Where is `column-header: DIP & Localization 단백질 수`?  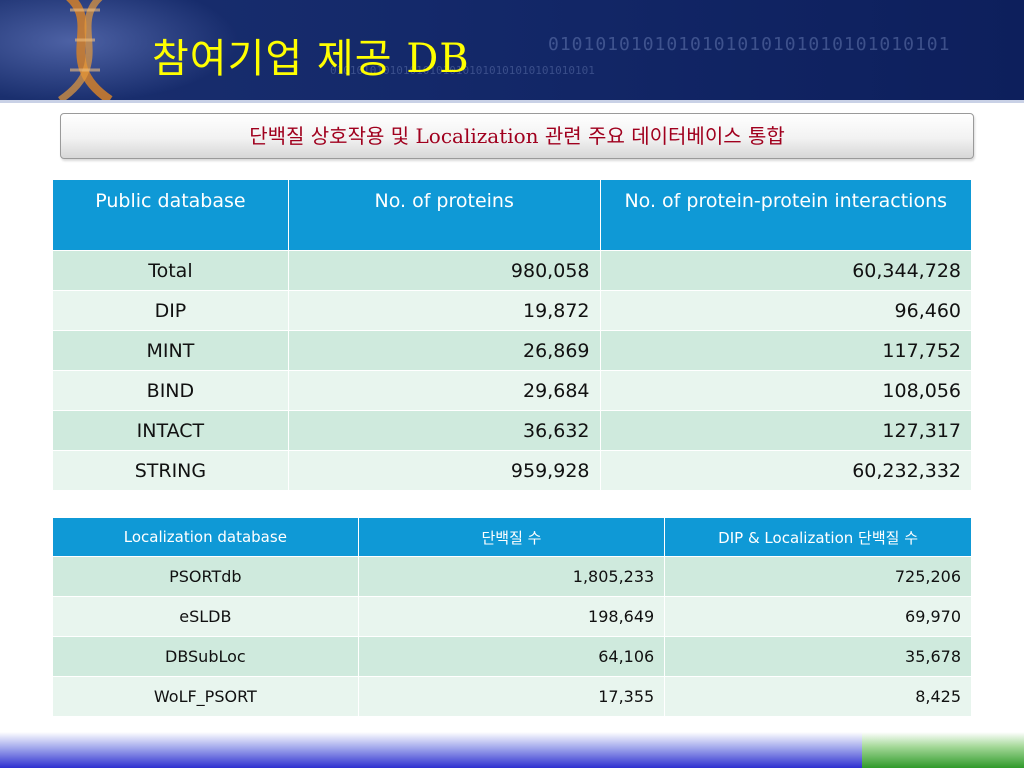
column-header: DIP & Localization 단백질 수 is located at coordinates (818, 537).